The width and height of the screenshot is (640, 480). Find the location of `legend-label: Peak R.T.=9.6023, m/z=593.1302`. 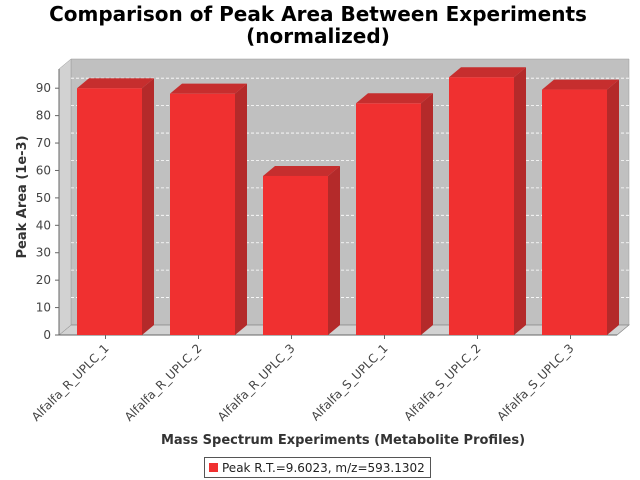

legend-label: Peak R.T.=9.6023, m/z=593.1302 is located at coordinates (323, 467).